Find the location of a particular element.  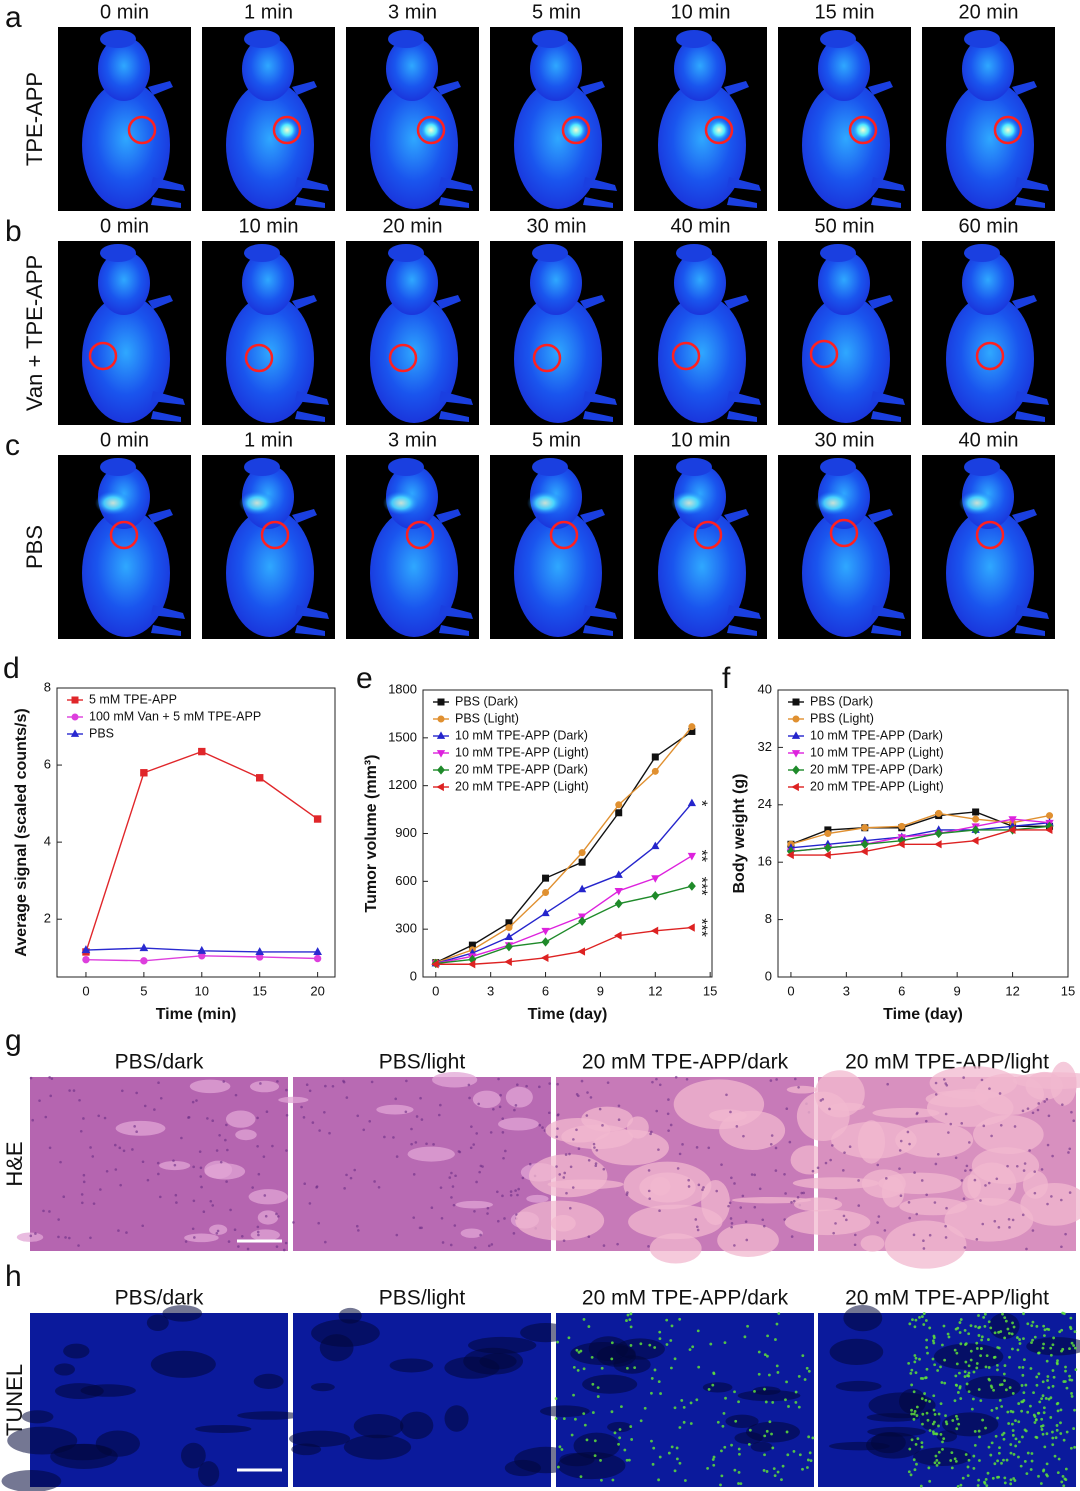

panel-label: c is located at coordinates (12, 445).